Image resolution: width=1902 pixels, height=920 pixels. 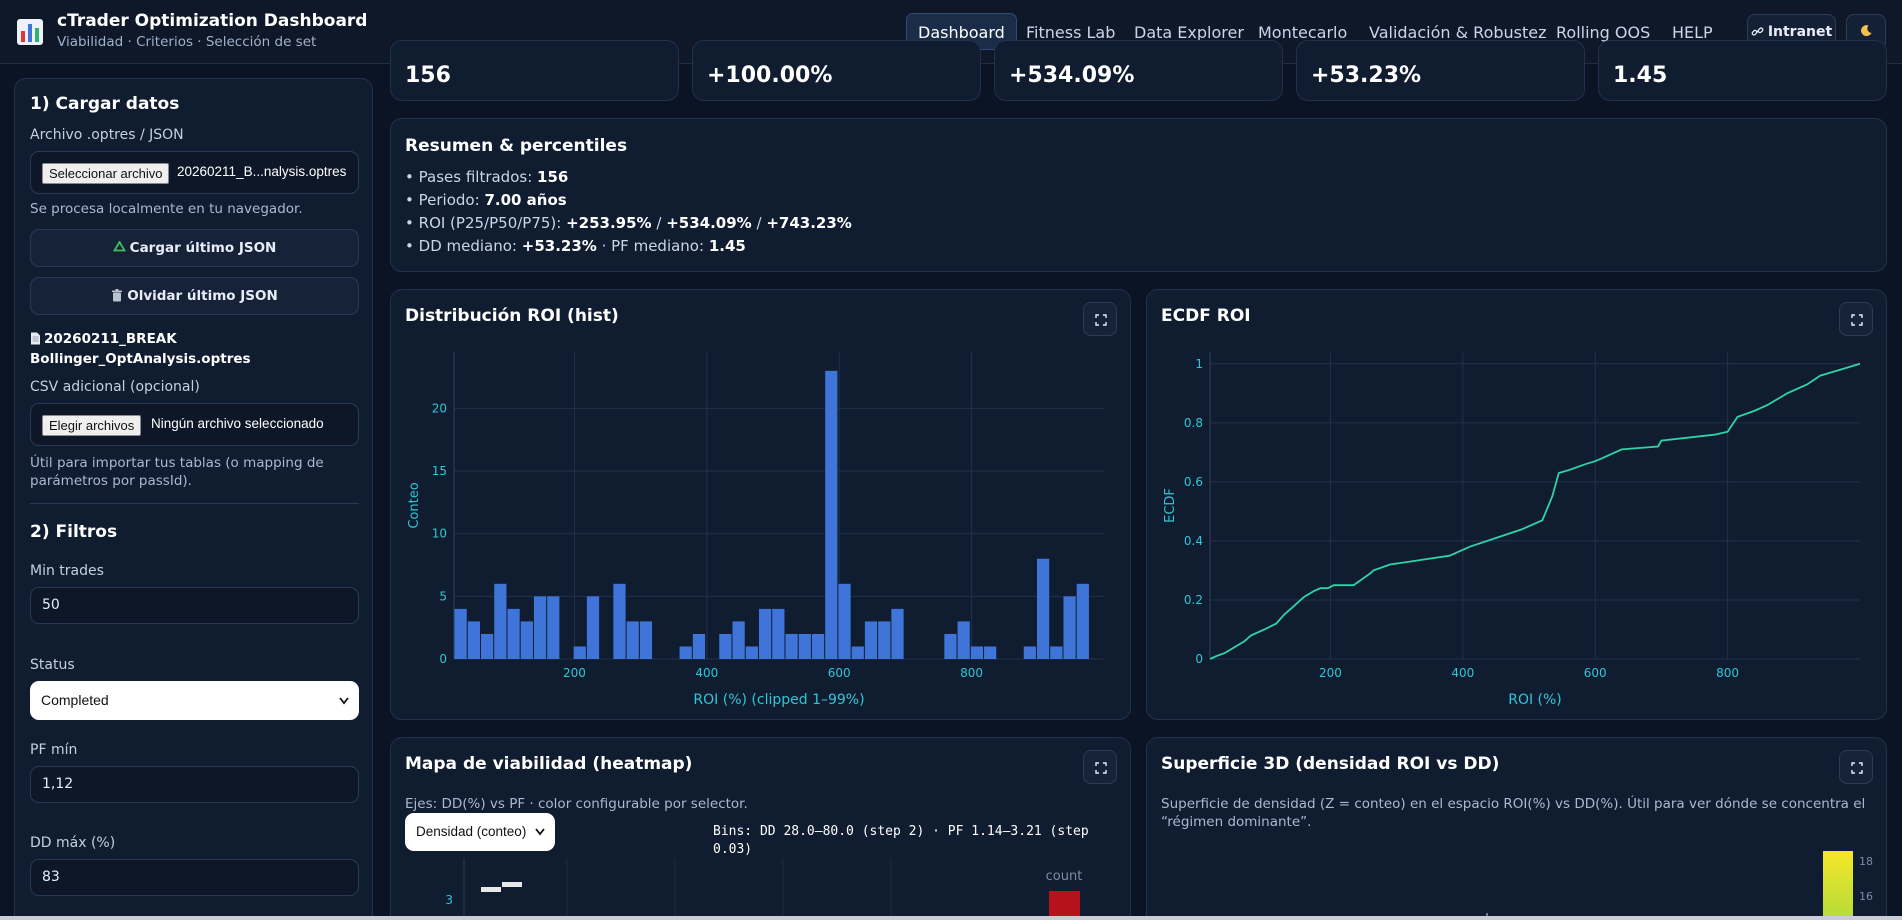 I want to click on expand-ecdf-button, so click(x=1856, y=319).